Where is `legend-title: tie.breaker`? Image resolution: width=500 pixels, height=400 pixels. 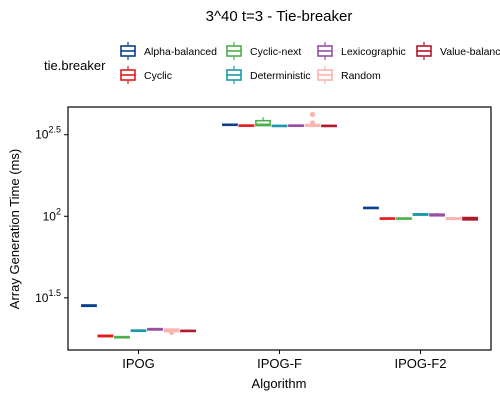
legend-title: tie.breaker is located at coordinates (75, 65).